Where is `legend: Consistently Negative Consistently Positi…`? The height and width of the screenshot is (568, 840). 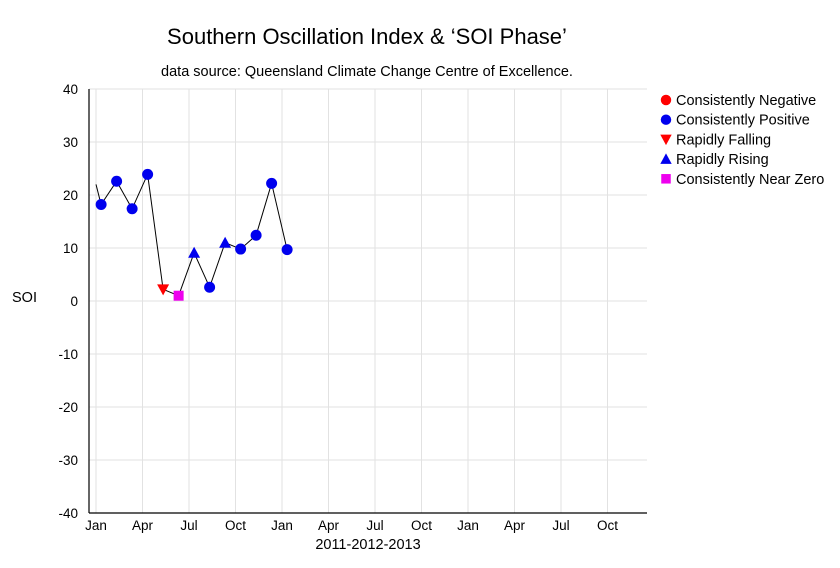
legend: Consistently Negative Consistently Positi… is located at coordinates (742, 140).